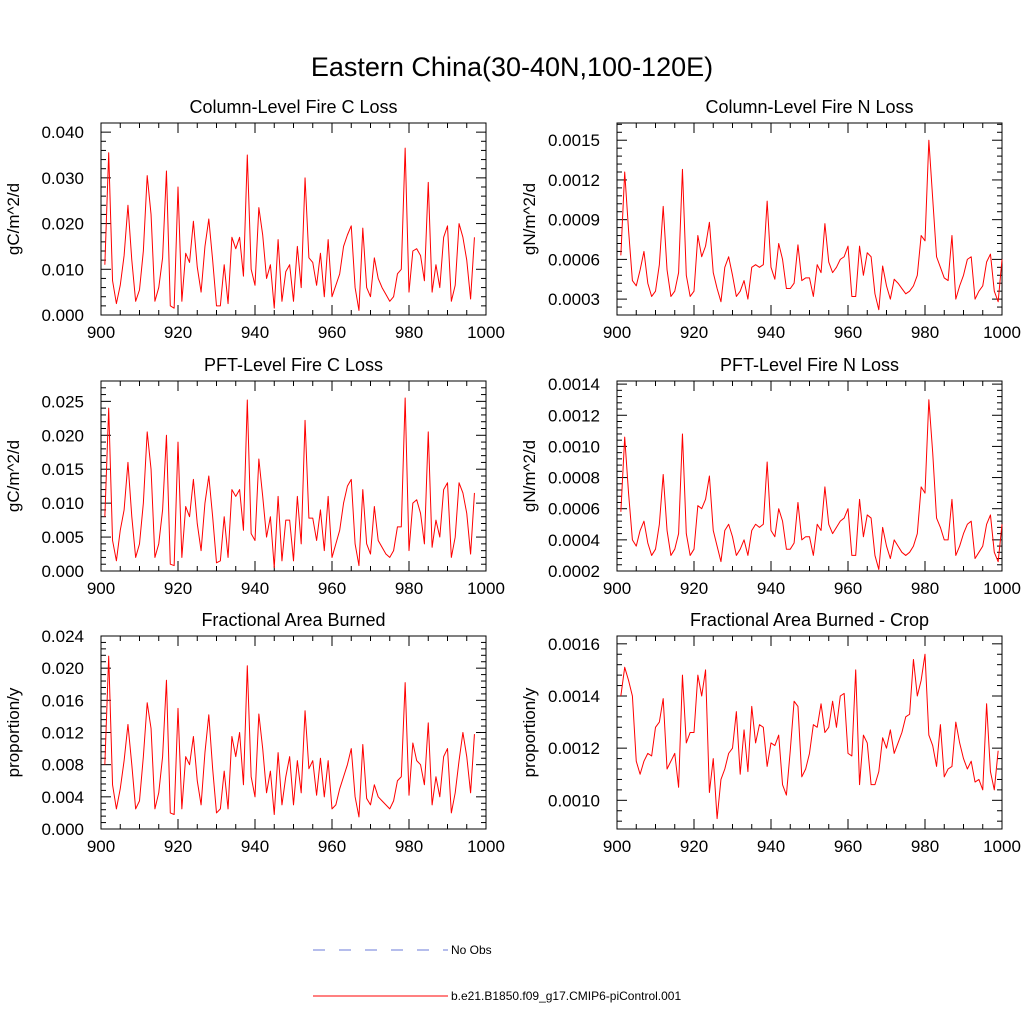 Image resolution: width=1024 pixels, height=1024 pixels. Describe the element at coordinates (62, 132) in the screenshot. I see `y-tick-label: 0.040` at that location.